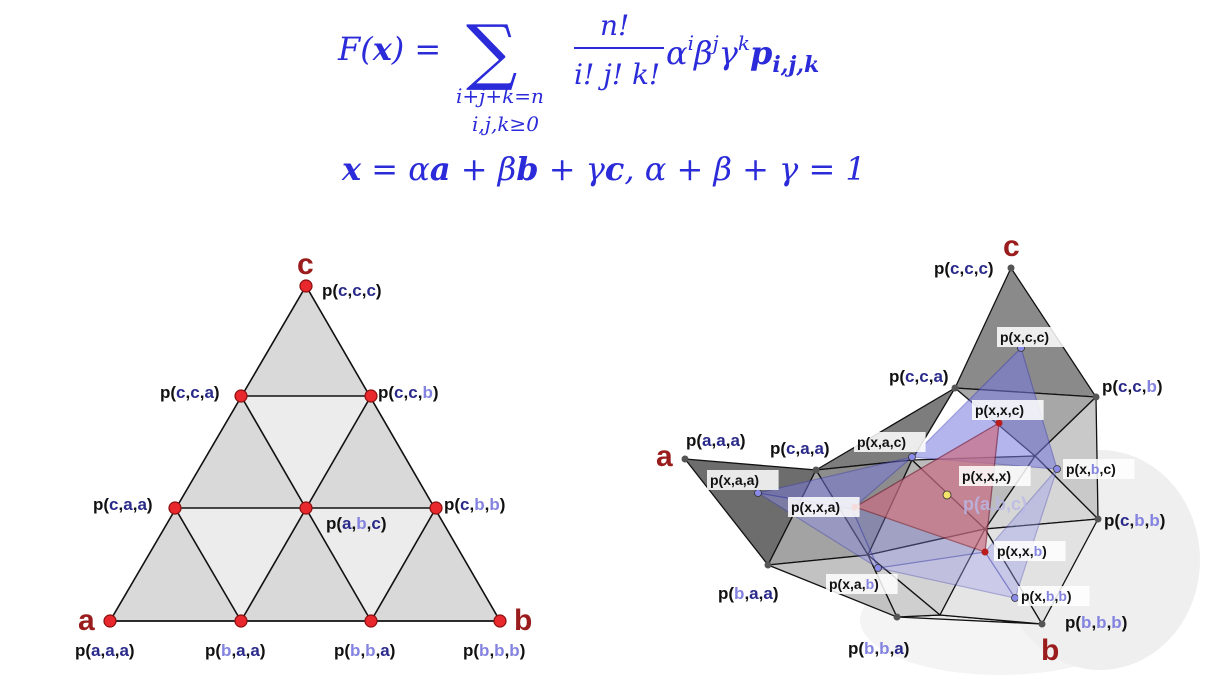 Image resolution: width=1222 pixels, height=688 pixels. I want to click on bp-x-x-c, so click(999, 423).